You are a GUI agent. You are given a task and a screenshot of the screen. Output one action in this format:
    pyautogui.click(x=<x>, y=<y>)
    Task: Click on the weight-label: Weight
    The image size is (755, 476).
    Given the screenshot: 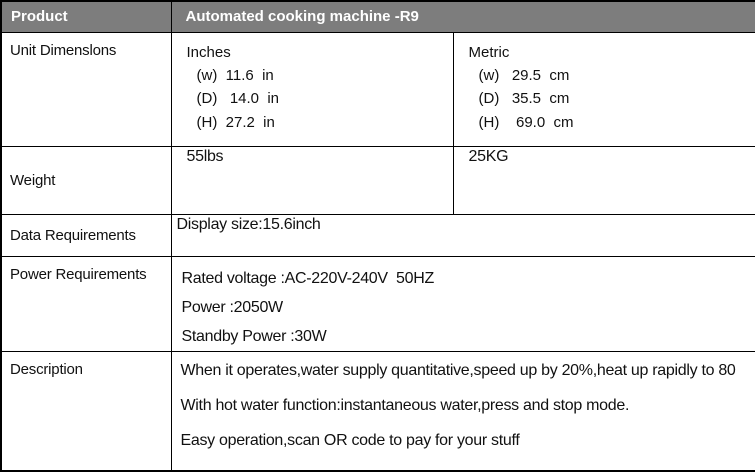 What is the action you would take?
    pyautogui.click(x=86, y=180)
    